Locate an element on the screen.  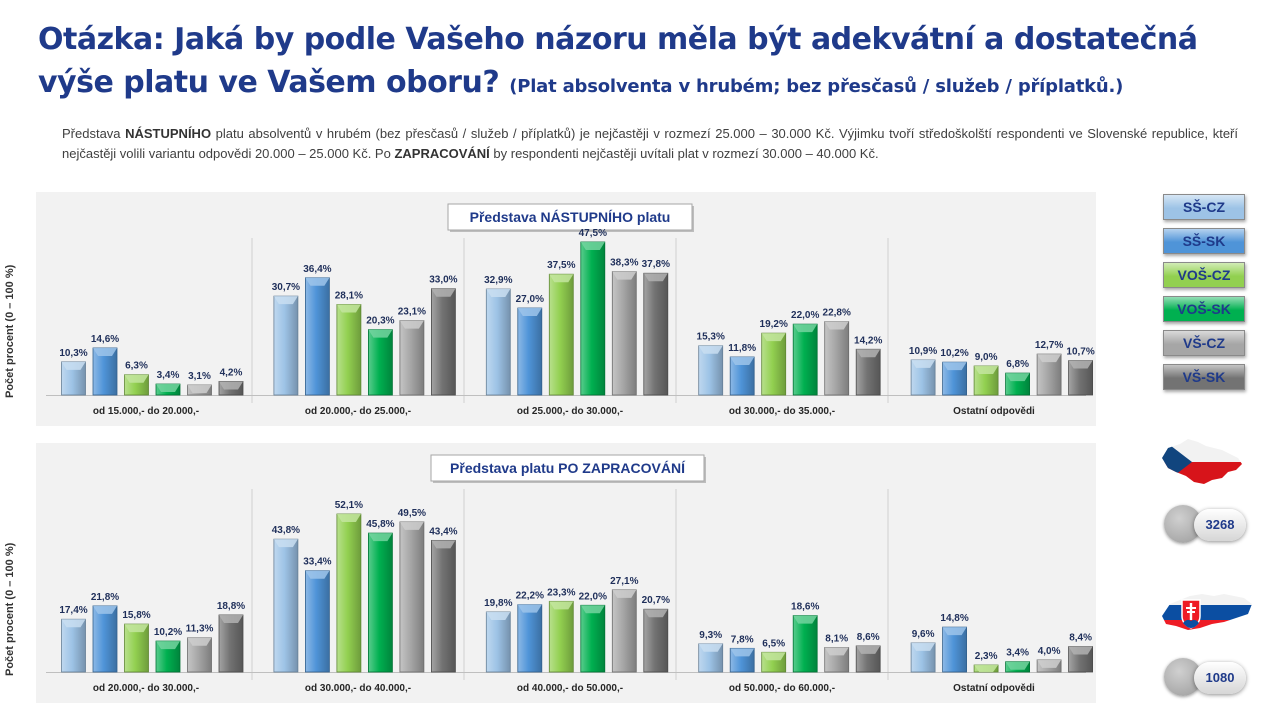
data-label: 36,4% is located at coordinates (317, 269).